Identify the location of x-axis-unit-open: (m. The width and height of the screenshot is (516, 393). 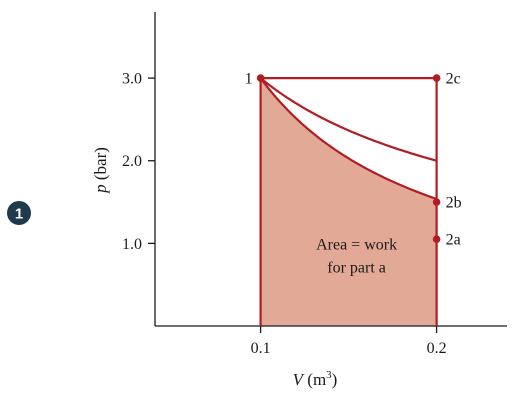
(314, 379).